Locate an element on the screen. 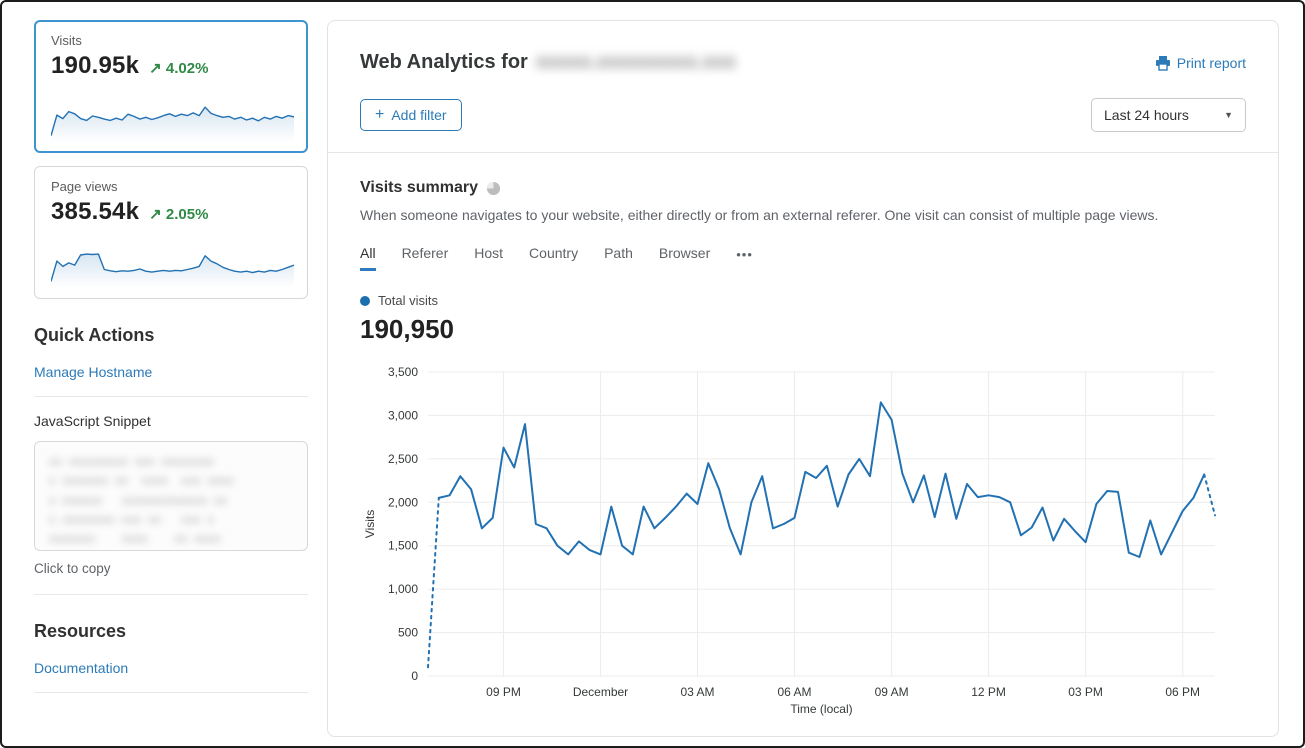 The image size is (1305, 748). x-axis-title: Time (local) is located at coordinates (821, 709).